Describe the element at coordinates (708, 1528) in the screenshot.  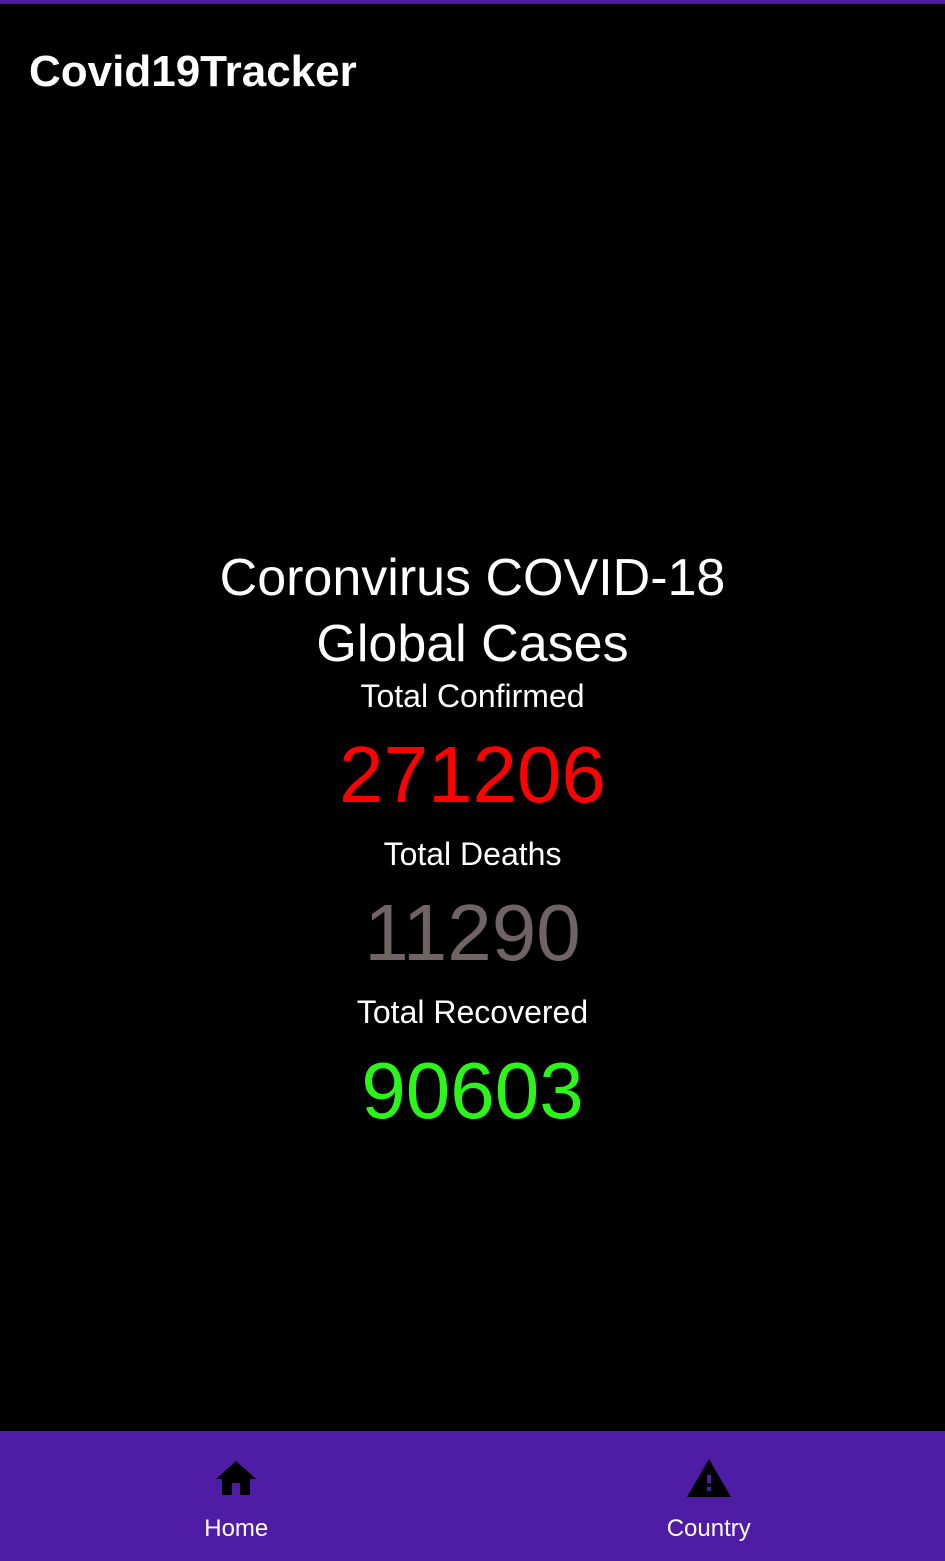
I see `nav-label-country: Country` at that location.